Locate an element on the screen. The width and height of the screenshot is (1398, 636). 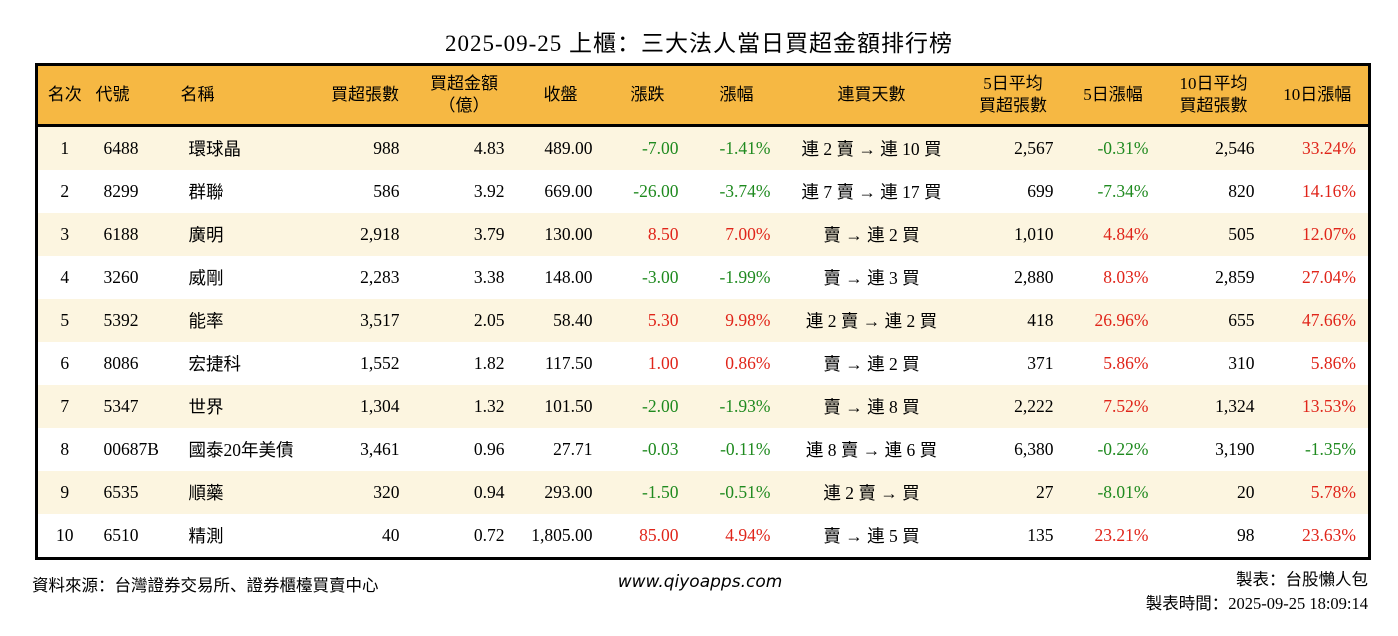
cell-buy_volume: 40 is located at coordinates (391, 535).